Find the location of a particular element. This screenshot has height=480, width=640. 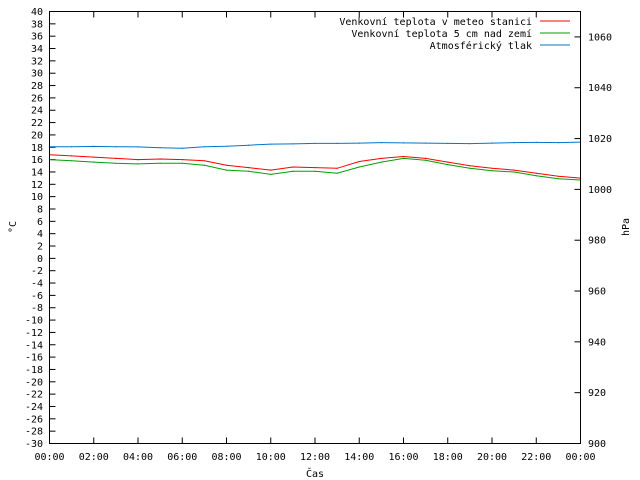

x-tick-label: 14:00 is located at coordinates (359, 457).